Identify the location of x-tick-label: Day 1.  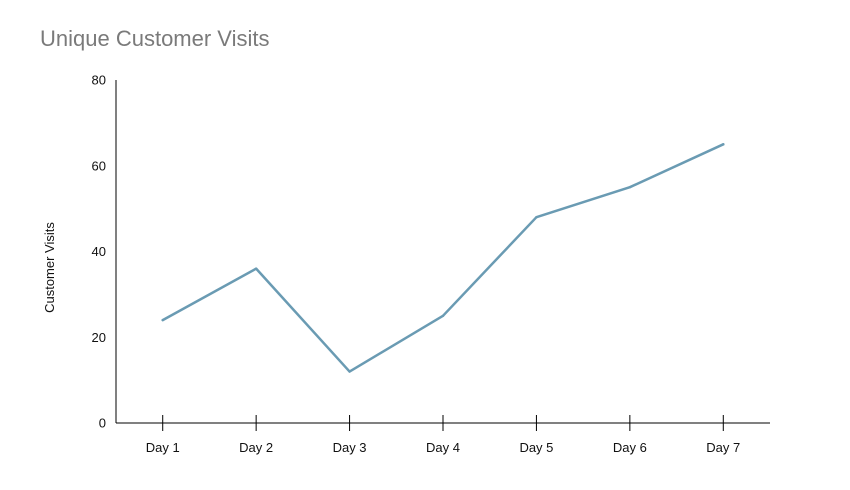
(163, 447).